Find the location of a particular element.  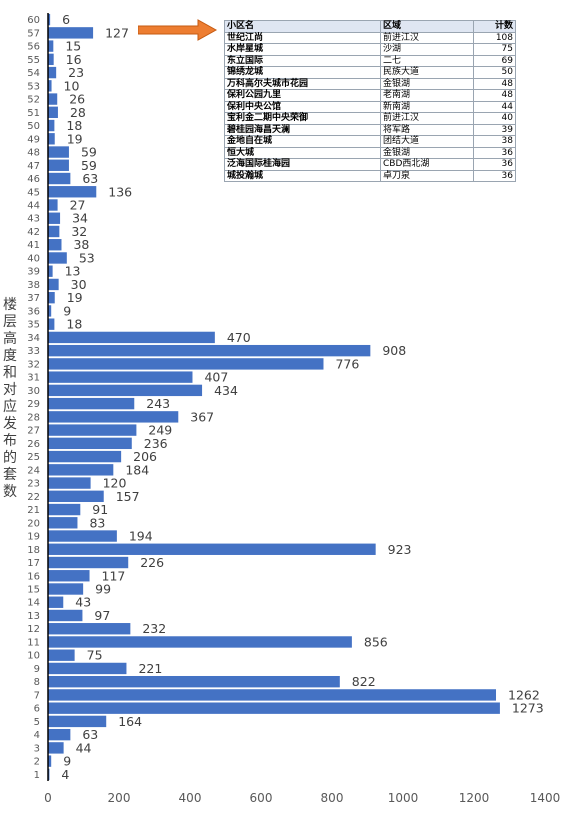

y-tick-label: 14 is located at coordinates (33, 603).